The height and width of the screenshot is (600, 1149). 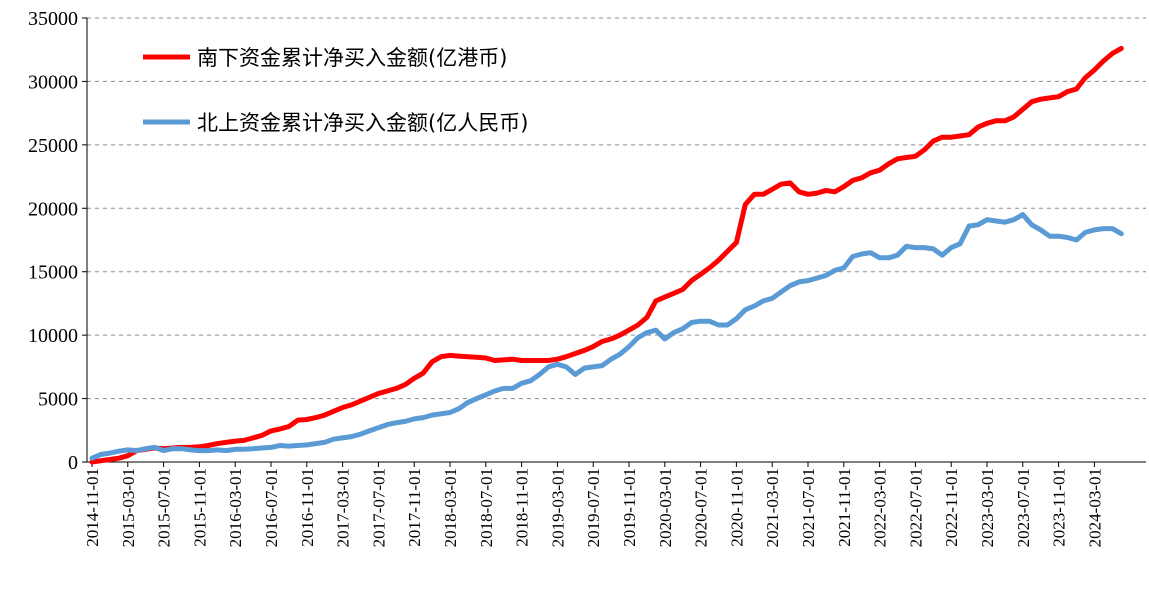 I want to click on y-tick-label: 30000, so click(x=53, y=82).